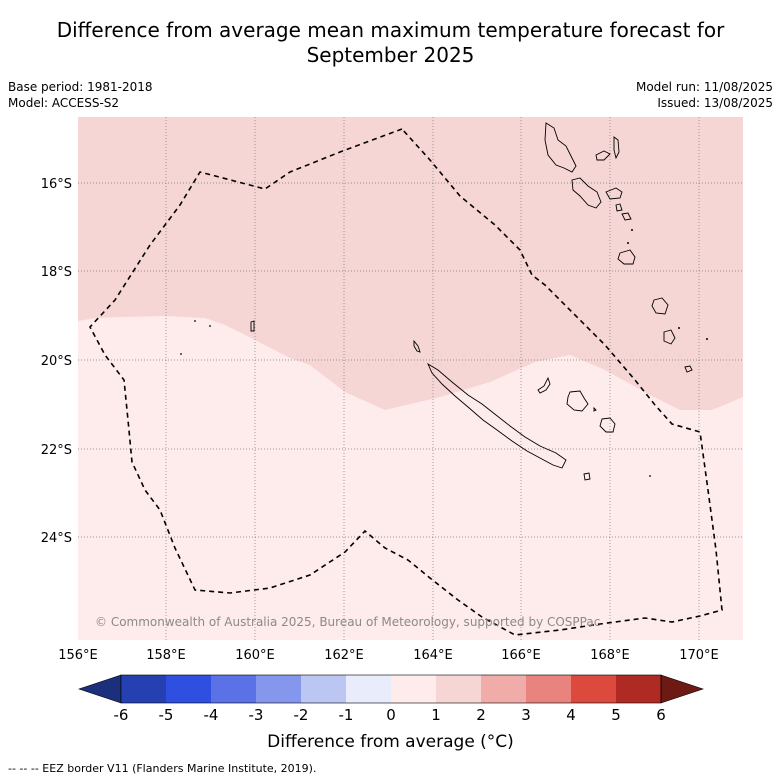 This screenshot has width=781, height=781. Describe the element at coordinates (80, 95) in the screenshot. I see `meta-left: Base period: 1981-2018 Model: ACCESS-S2` at that location.